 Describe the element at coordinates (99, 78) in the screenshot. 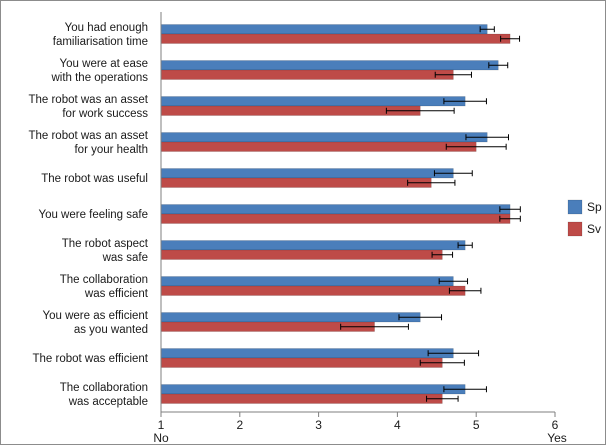

I see `category-label: with the operations` at that location.